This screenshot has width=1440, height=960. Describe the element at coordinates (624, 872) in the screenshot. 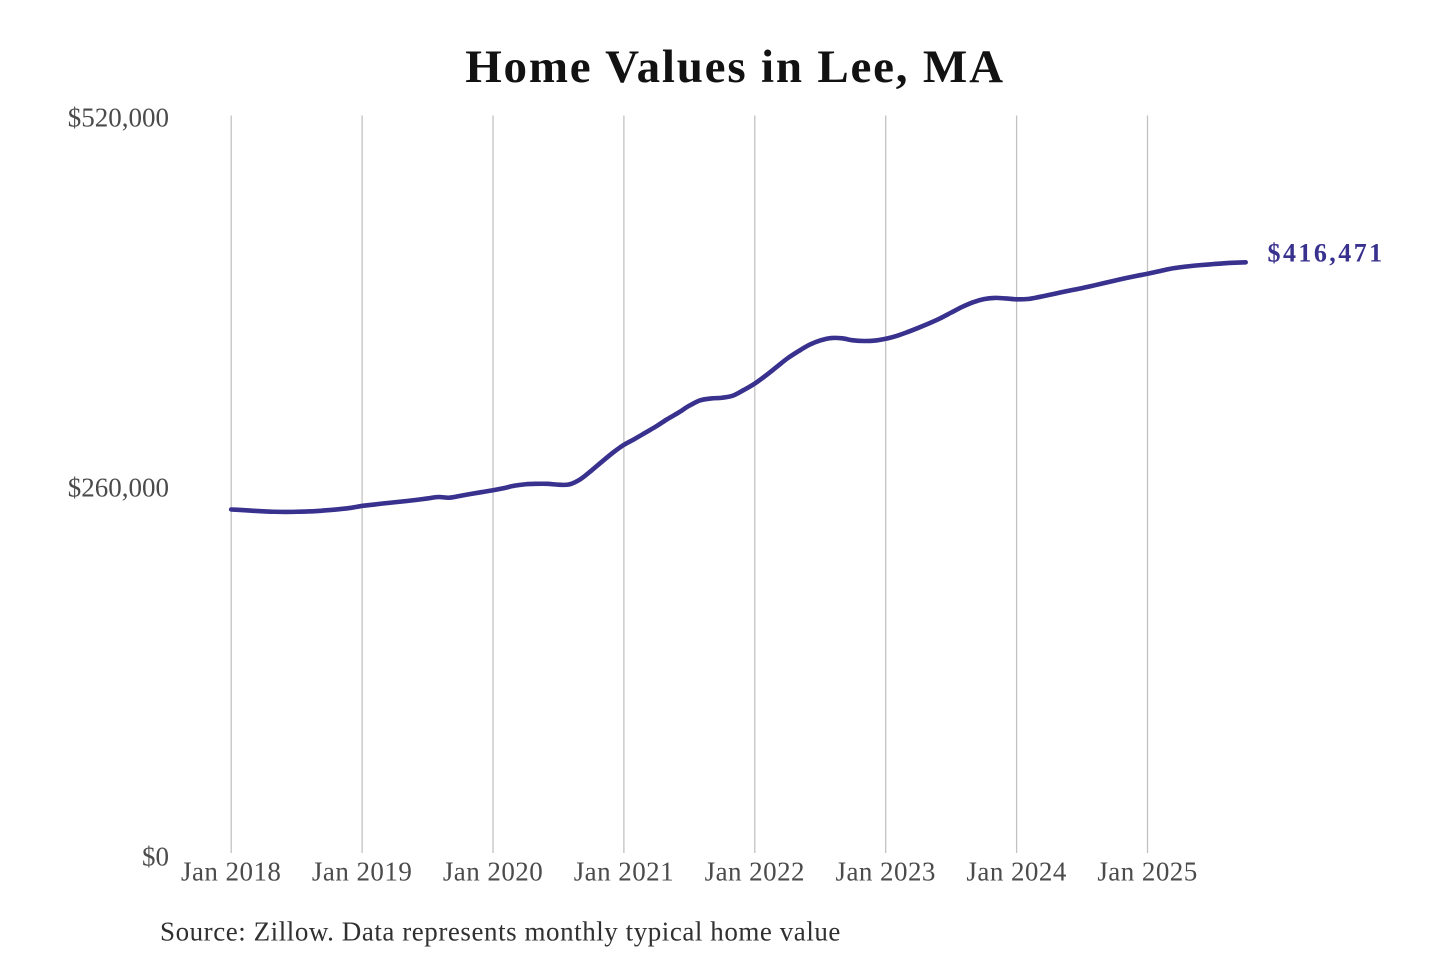

I see `svg-text: Jan 2021` at that location.